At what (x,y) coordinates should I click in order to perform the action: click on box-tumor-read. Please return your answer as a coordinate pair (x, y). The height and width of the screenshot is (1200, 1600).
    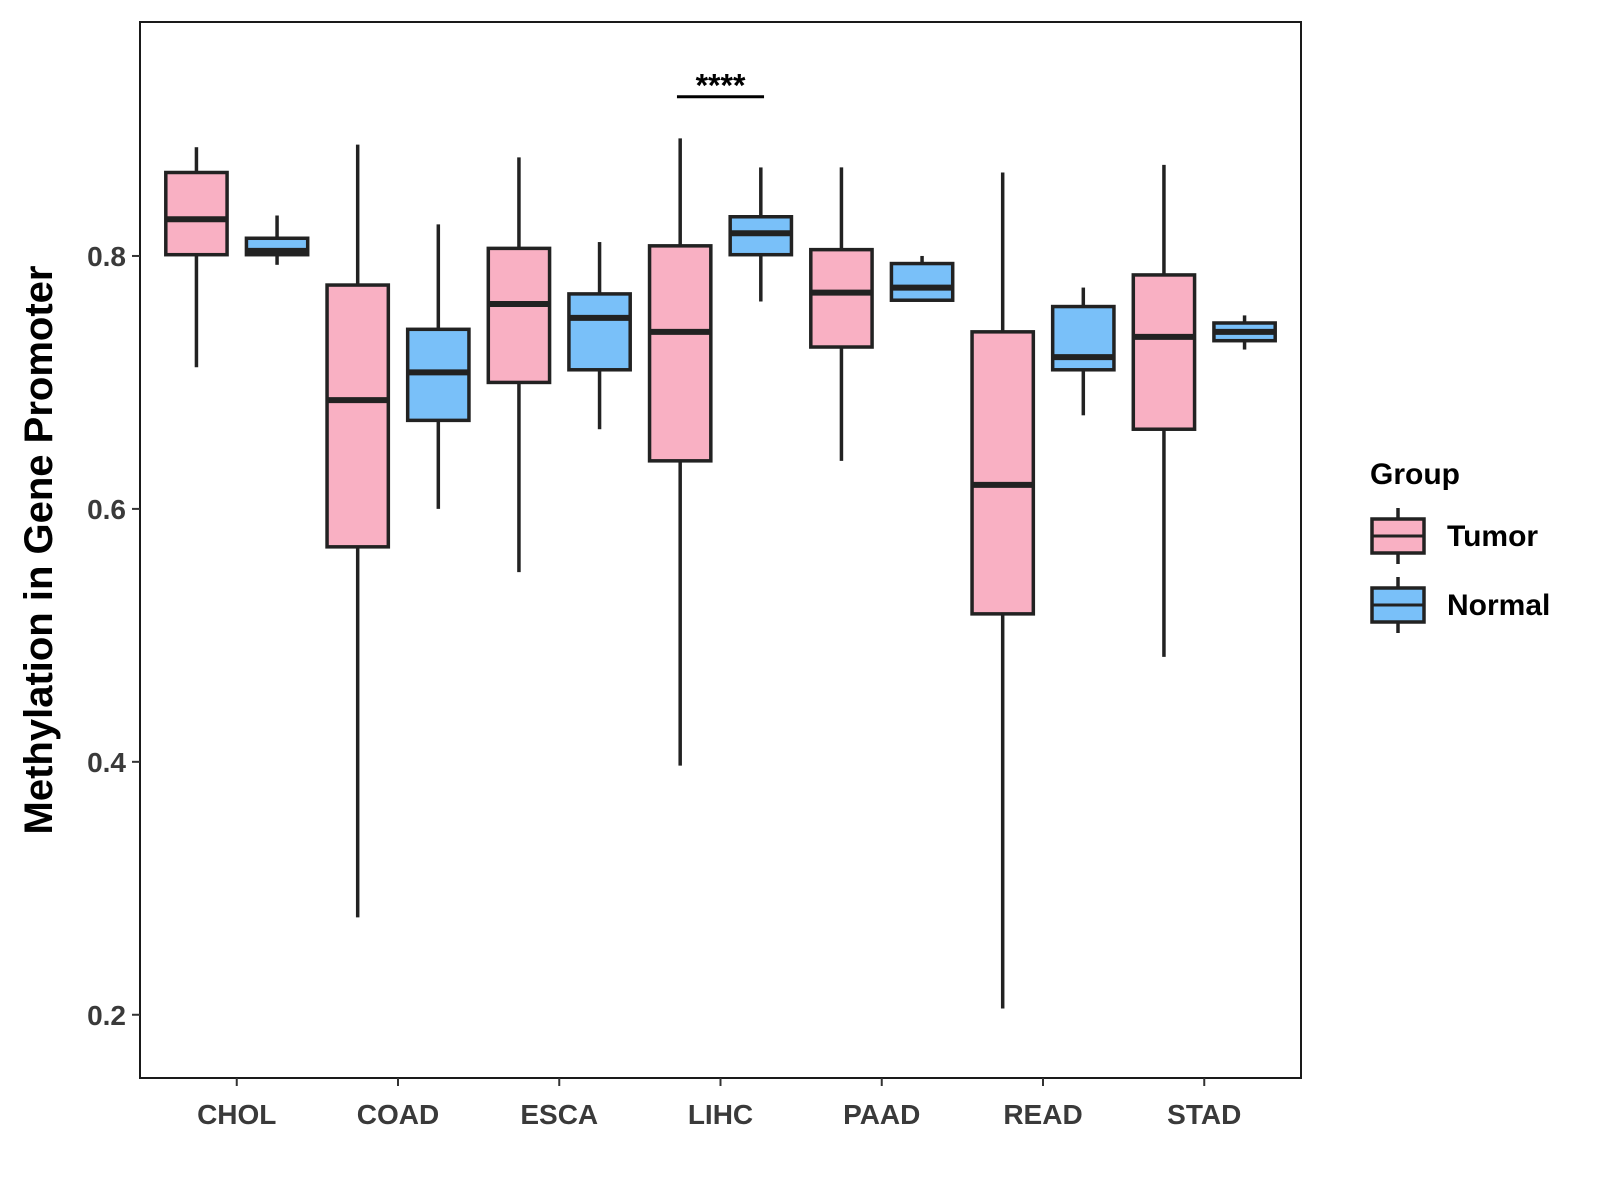
    Looking at the image, I should click on (1003, 590).